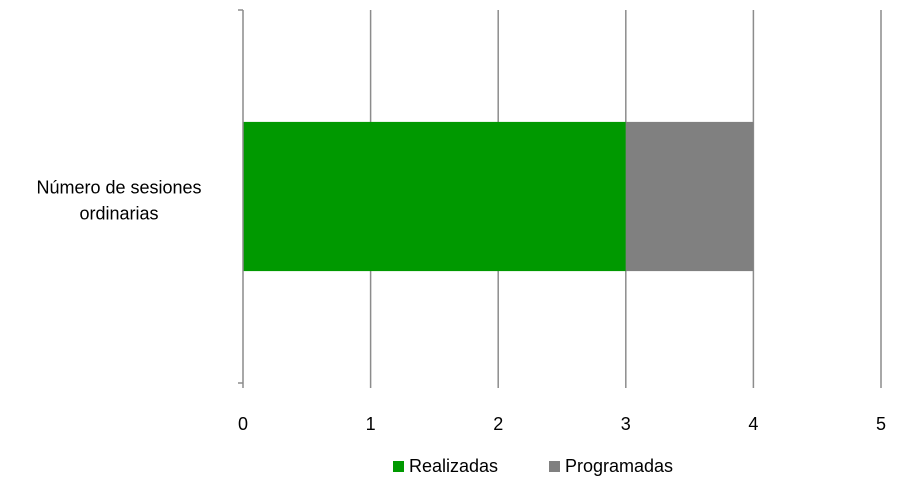  What do you see at coordinates (243, 424) in the screenshot?
I see `x-tick-label-0: 0` at bounding box center [243, 424].